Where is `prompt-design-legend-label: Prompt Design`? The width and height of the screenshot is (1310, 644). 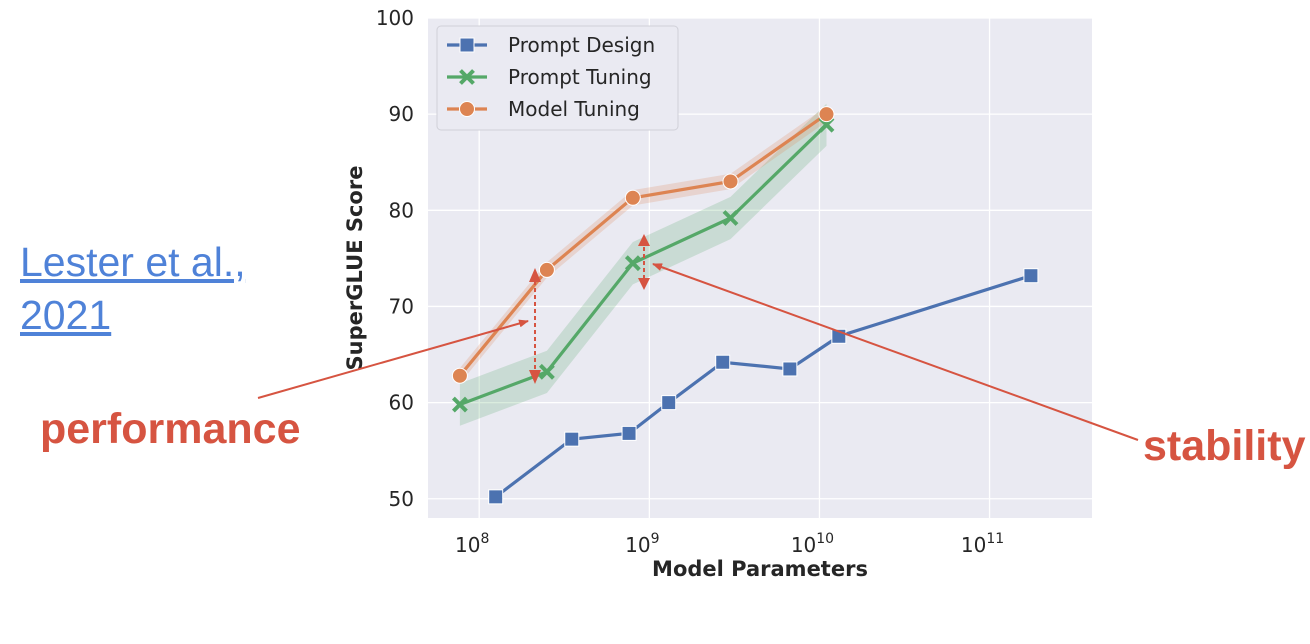 prompt-design-legend-label: Prompt Design is located at coordinates (581, 45).